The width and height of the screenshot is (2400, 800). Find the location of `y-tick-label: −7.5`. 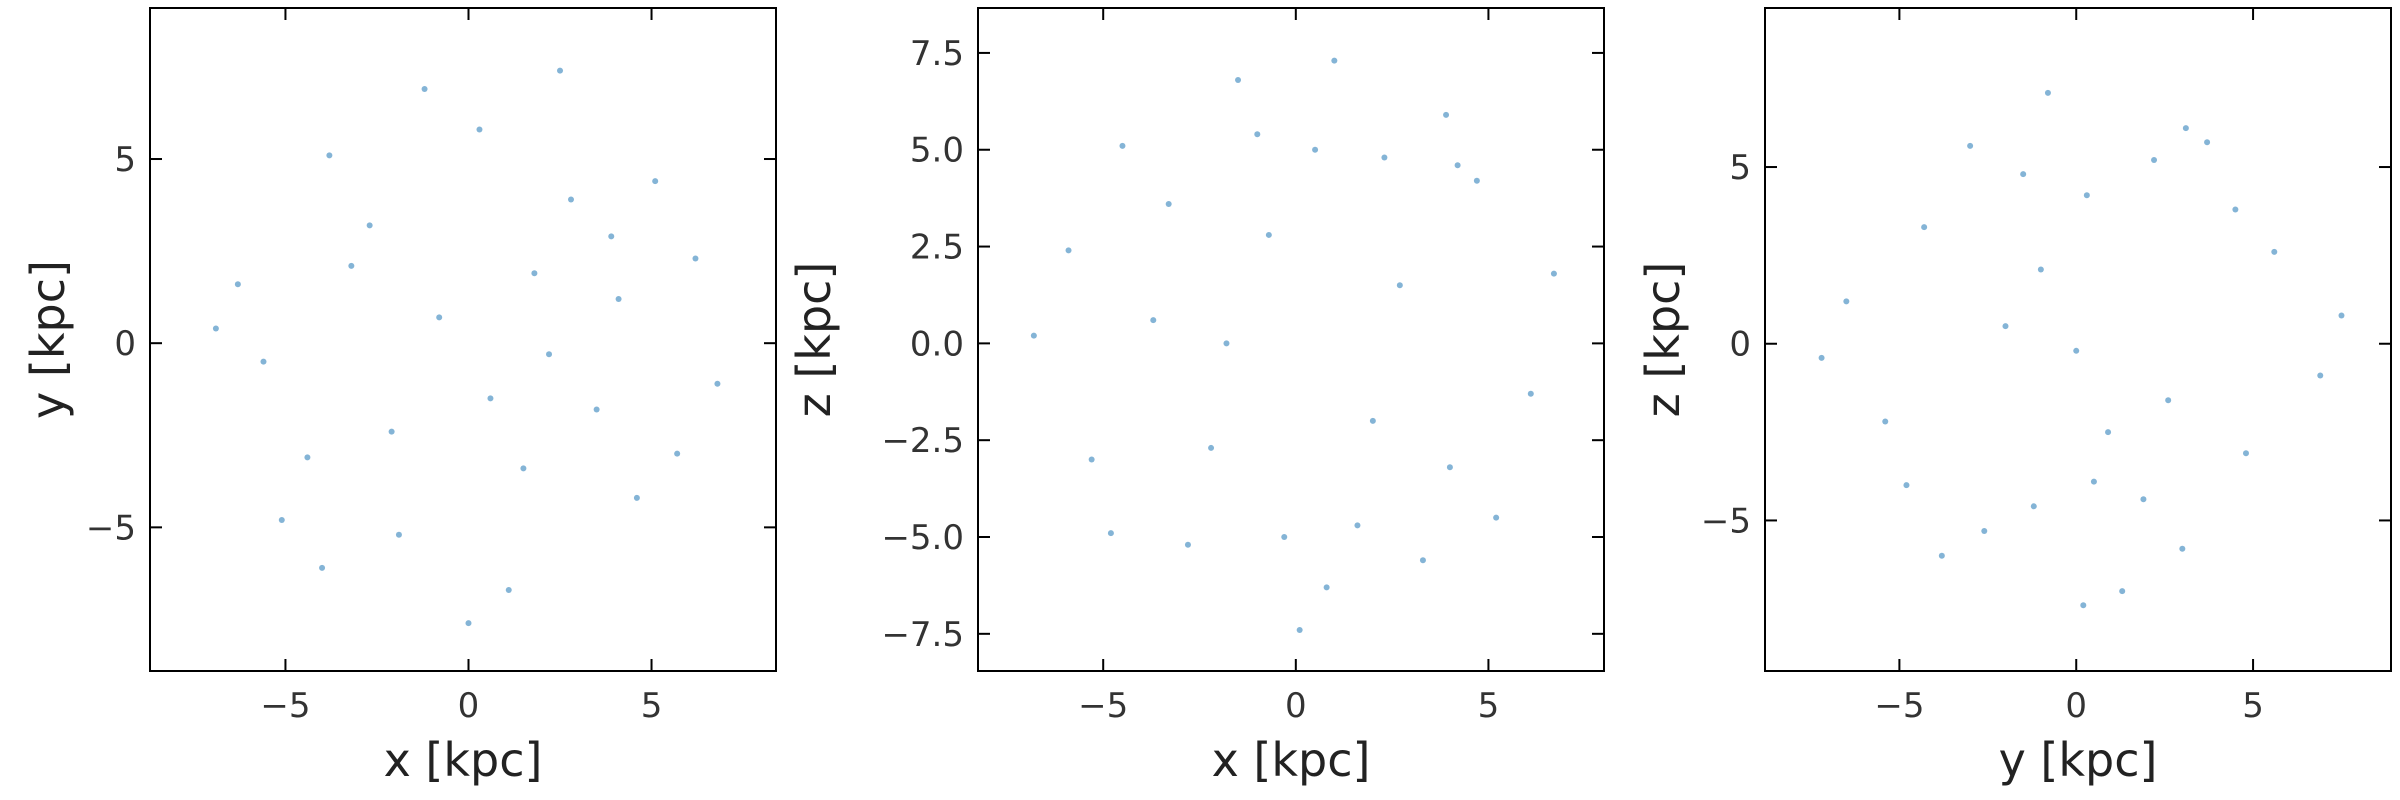

y-tick-label: −7.5 is located at coordinates (922, 635).